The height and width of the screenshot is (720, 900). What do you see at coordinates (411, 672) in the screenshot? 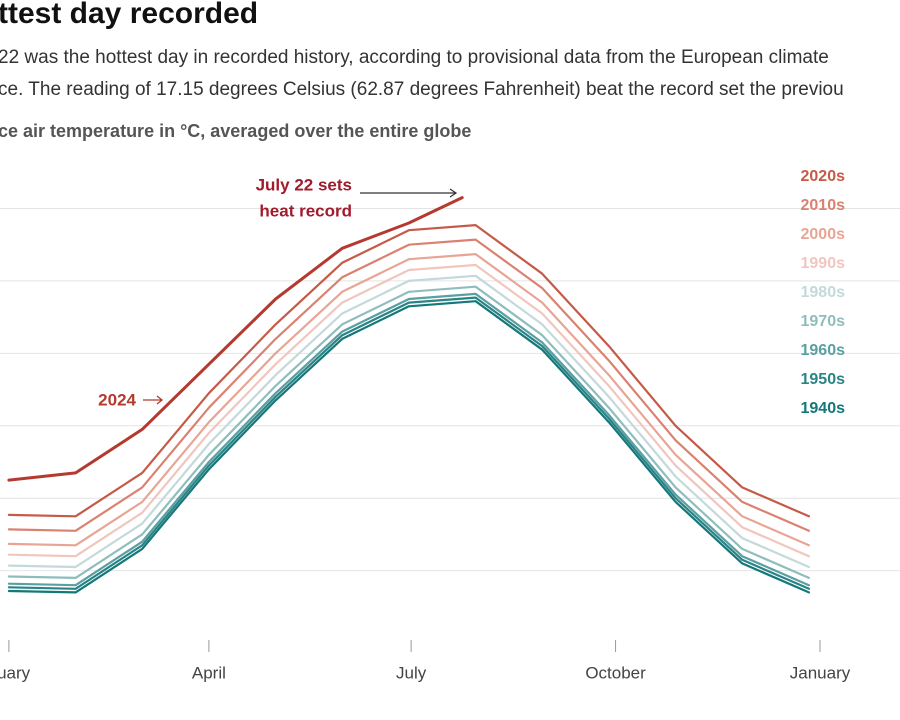
I see `x-tick-label: July` at bounding box center [411, 672].